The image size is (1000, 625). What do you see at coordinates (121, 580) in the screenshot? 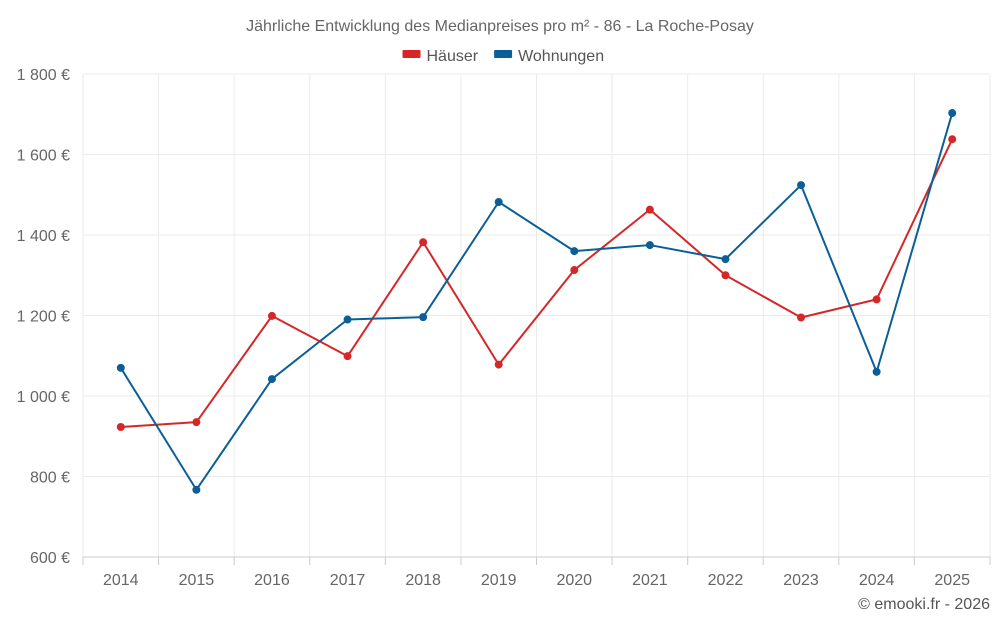
I see `x-tick-label: 2014` at bounding box center [121, 580].